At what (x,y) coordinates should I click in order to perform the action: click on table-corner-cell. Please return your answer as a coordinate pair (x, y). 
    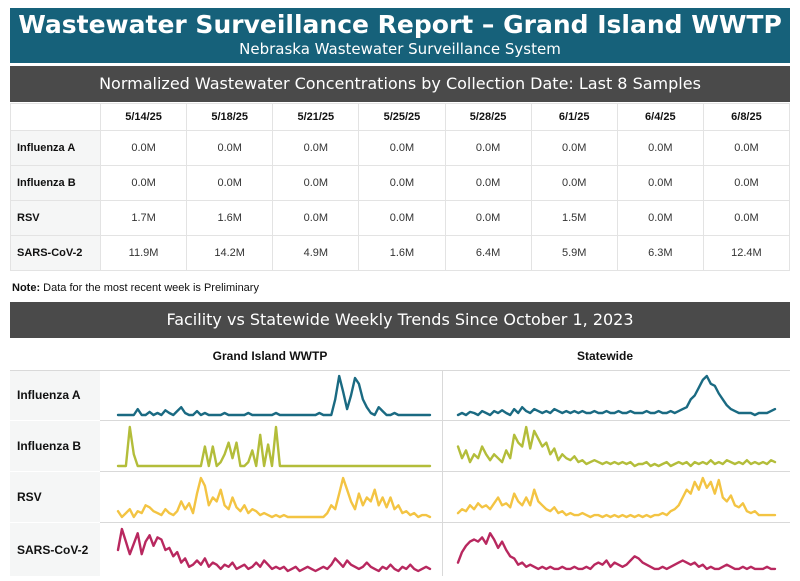
    Looking at the image, I should click on (55, 117).